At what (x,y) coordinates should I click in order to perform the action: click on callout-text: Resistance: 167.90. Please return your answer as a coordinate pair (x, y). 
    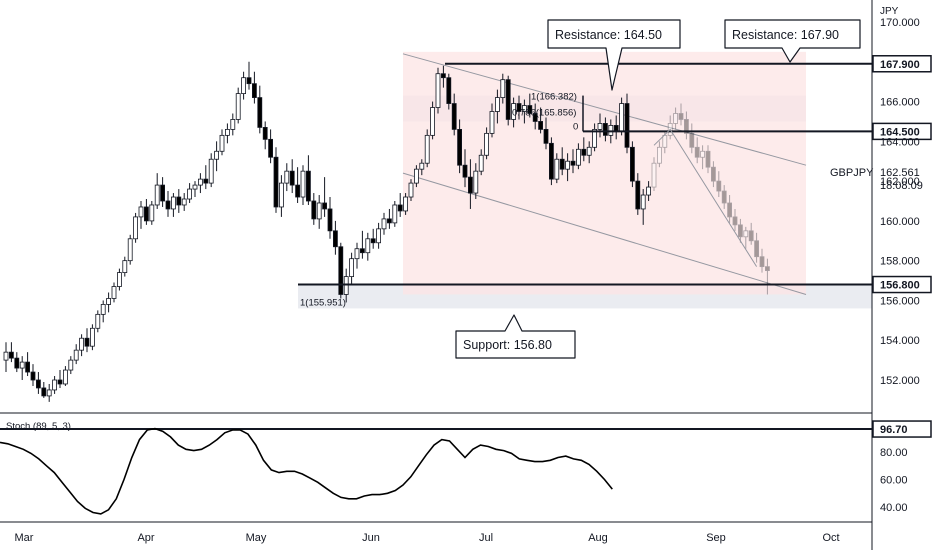
    Looking at the image, I should click on (785, 35).